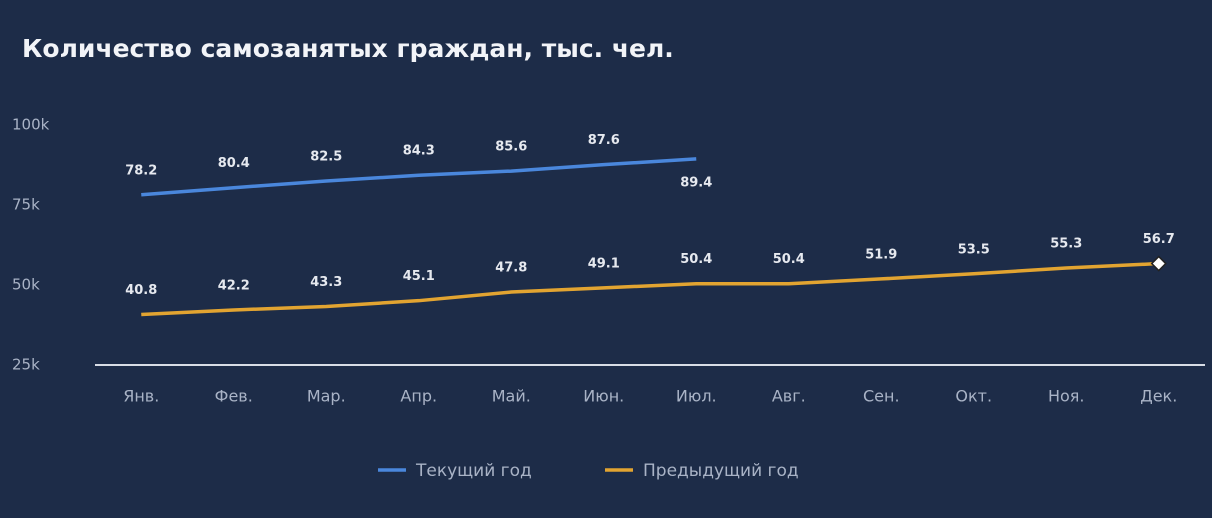  What do you see at coordinates (326, 282) in the screenshot?
I see `data-label: 43.3` at bounding box center [326, 282].